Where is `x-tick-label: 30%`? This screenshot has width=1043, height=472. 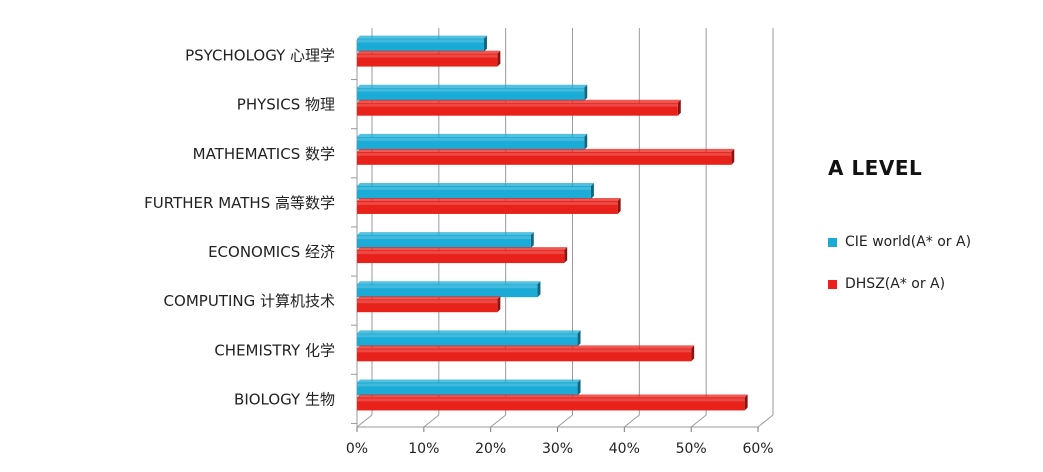
x-tick-label: 30% is located at coordinates (557, 449).